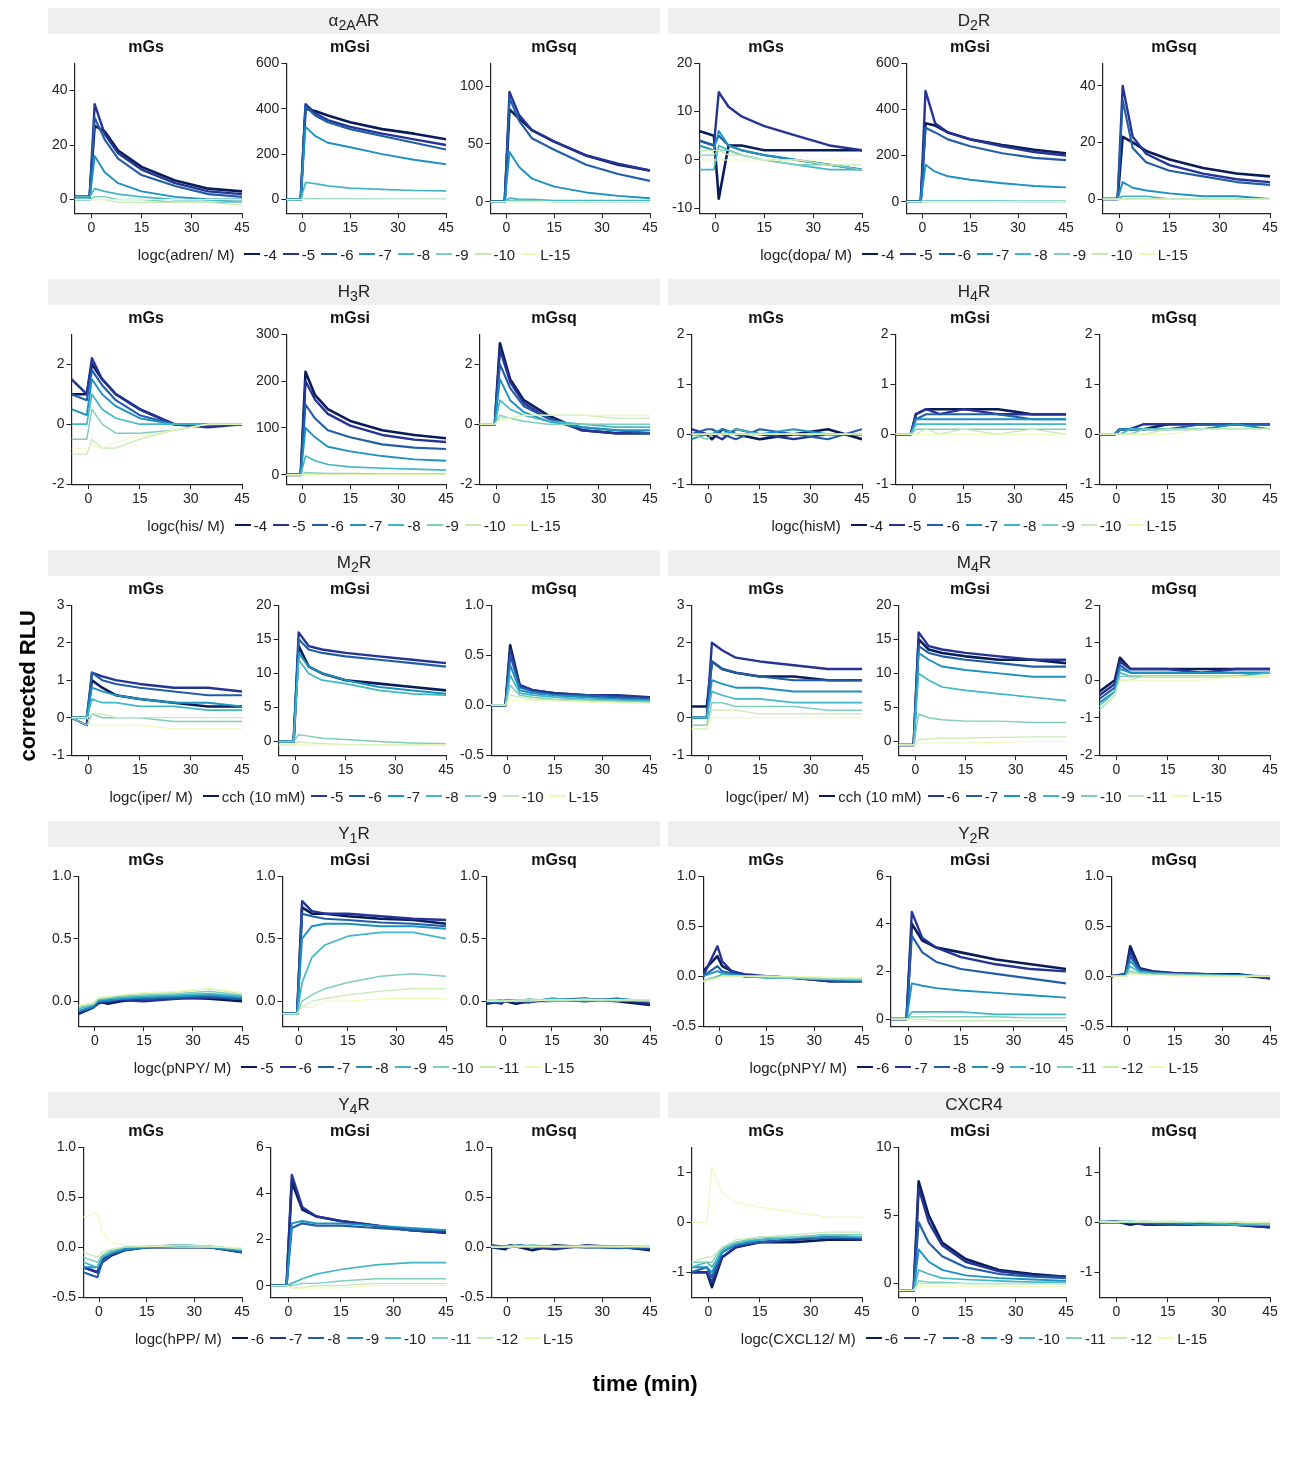  Describe the element at coordinates (259, 1192) in the screenshot. I see `y-tick-label: 4` at that location.